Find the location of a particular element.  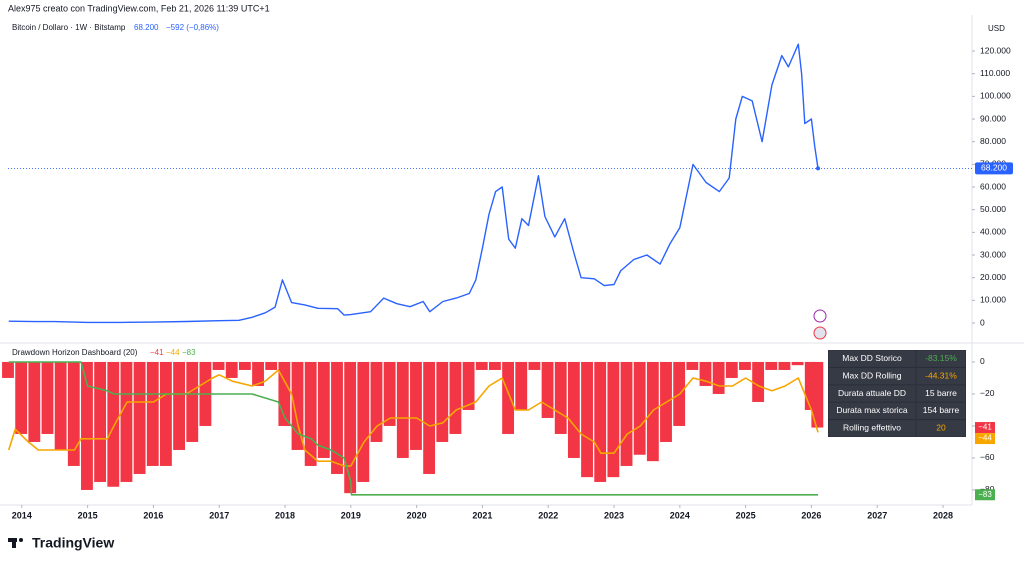

y-tick-label: 20.000 is located at coordinates (993, 277).